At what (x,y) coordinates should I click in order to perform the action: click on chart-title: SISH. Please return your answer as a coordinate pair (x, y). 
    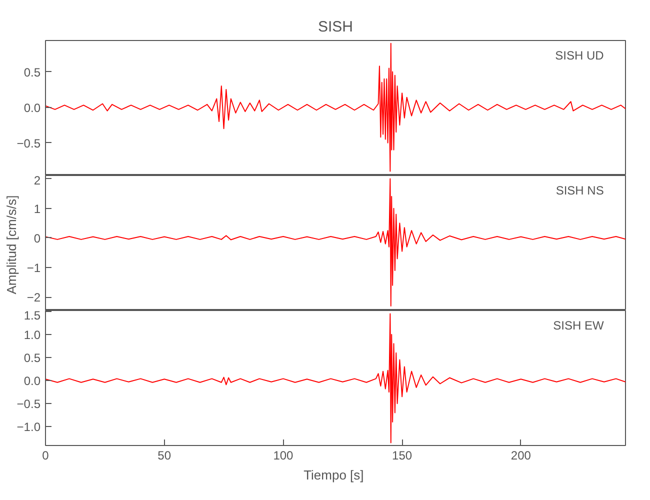
    Looking at the image, I should click on (336, 27).